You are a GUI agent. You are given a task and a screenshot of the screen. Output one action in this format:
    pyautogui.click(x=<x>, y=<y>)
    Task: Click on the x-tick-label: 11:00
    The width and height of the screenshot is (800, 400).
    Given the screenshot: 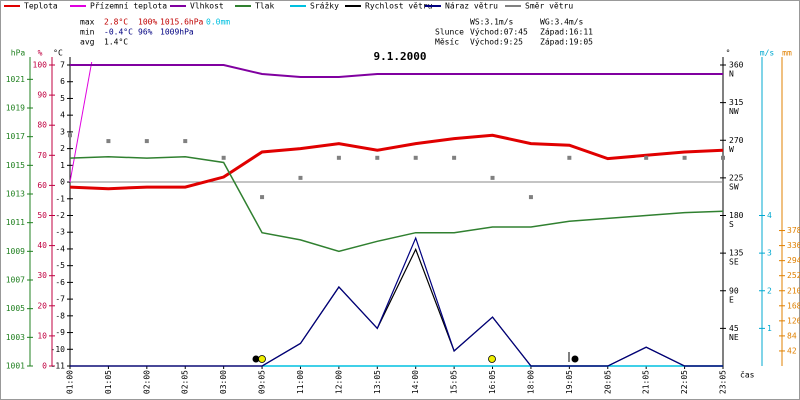 What is the action you would take?
    pyautogui.click(x=300, y=382)
    